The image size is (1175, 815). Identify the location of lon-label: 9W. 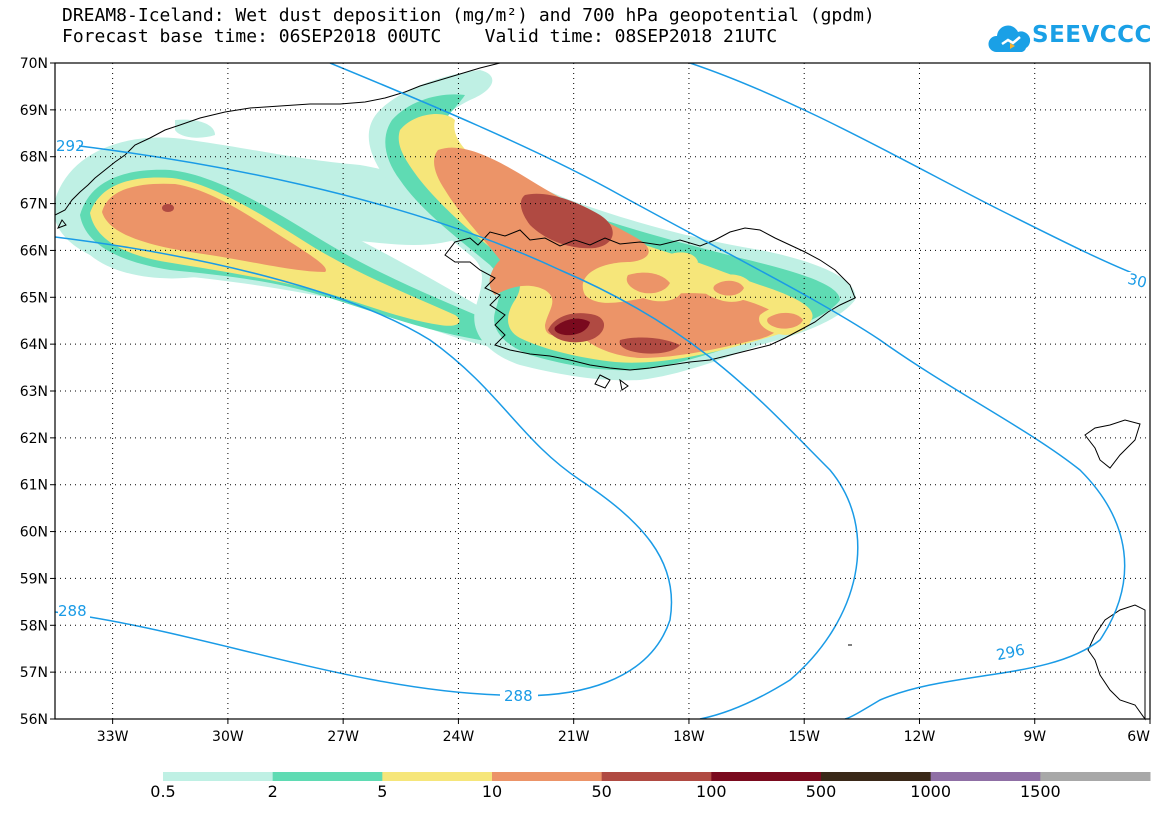
(1034, 737).